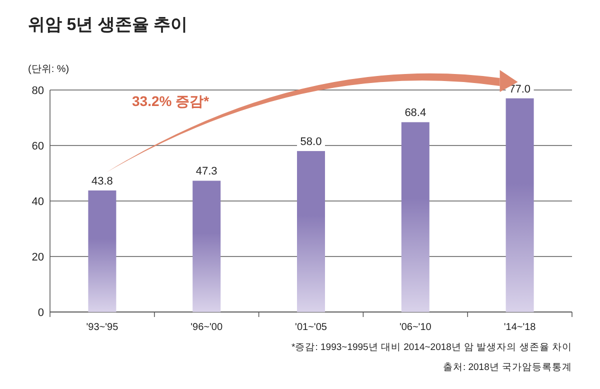 The image size is (600, 389). I want to click on y-tick-label: 20, so click(38, 258).